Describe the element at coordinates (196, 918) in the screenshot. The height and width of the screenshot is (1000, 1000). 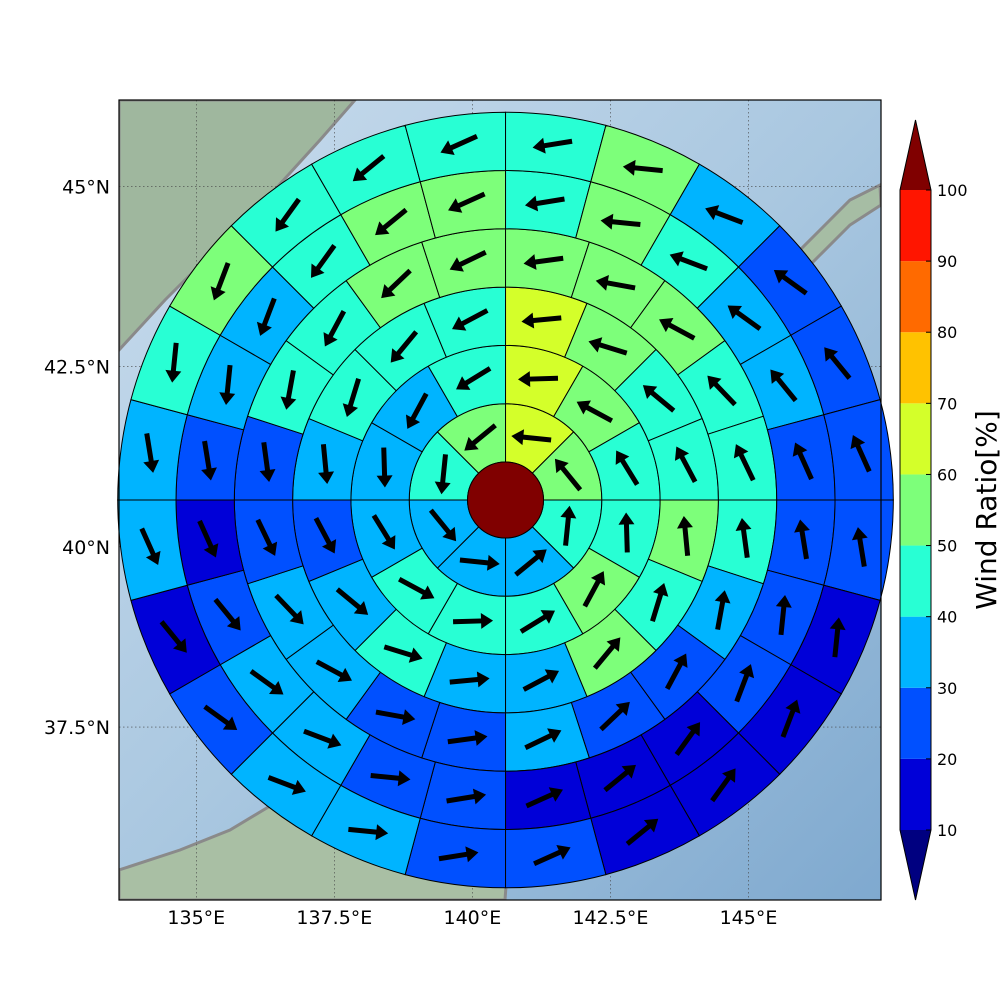
I see `x-tick-label: 135°E` at that location.